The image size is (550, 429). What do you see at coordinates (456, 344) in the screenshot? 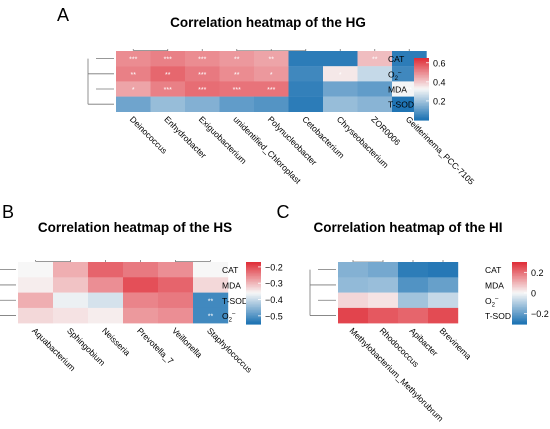
I see `column-label: Brevinema` at bounding box center [456, 344].